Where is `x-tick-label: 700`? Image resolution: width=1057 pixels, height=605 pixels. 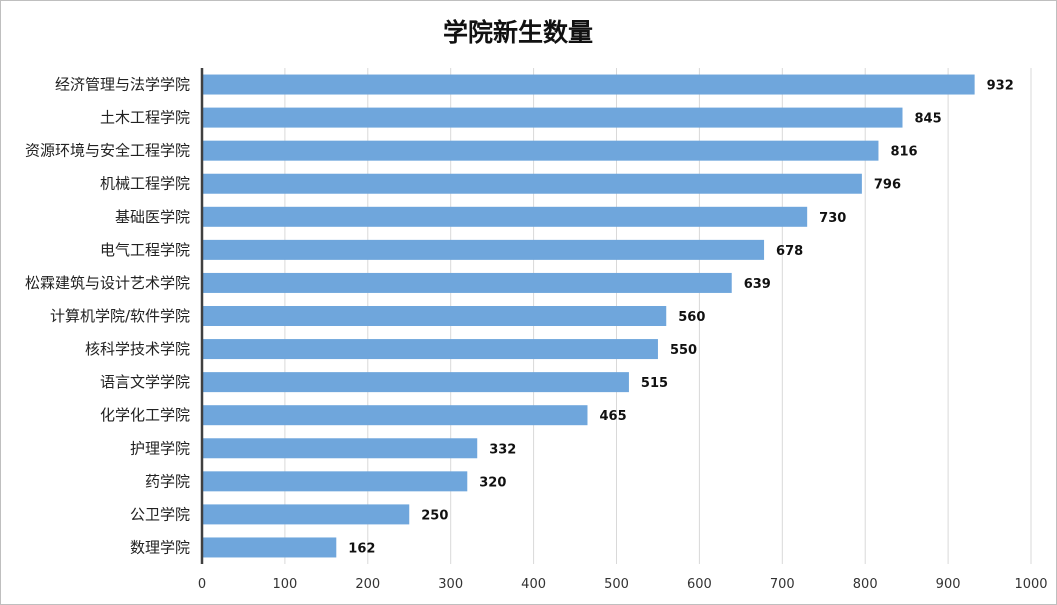
x-tick-label: 700 is located at coordinates (782, 584).